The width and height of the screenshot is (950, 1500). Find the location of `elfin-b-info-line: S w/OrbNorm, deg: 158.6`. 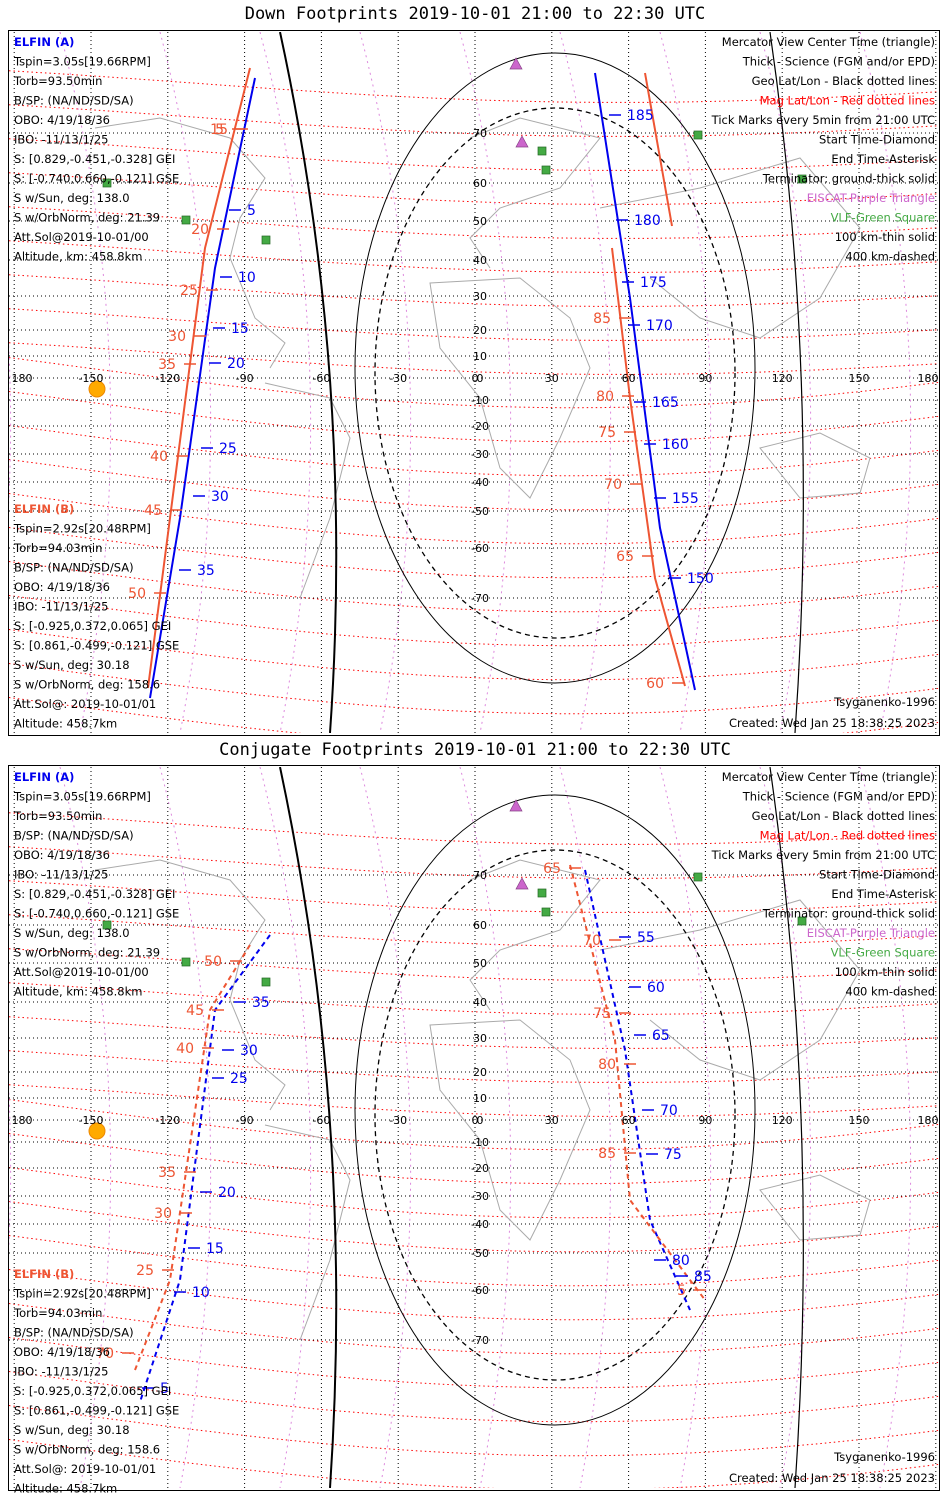

elfin-b-info-line: S w/OrbNorm, deg: 158.6 is located at coordinates (87, 1450).